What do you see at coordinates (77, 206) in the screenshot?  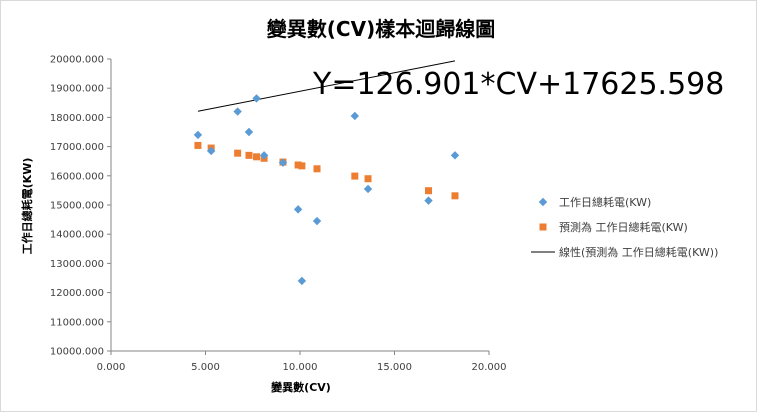 I see `y-tick-label: 15000.000` at bounding box center [77, 206].